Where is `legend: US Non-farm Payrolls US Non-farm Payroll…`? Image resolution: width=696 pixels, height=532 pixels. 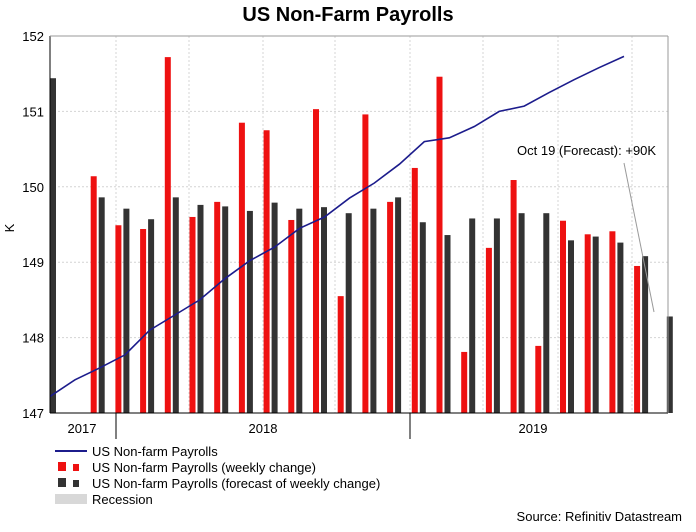 legend: US Non-farm Payrolls US Non-farm Payroll… is located at coordinates (217, 475).